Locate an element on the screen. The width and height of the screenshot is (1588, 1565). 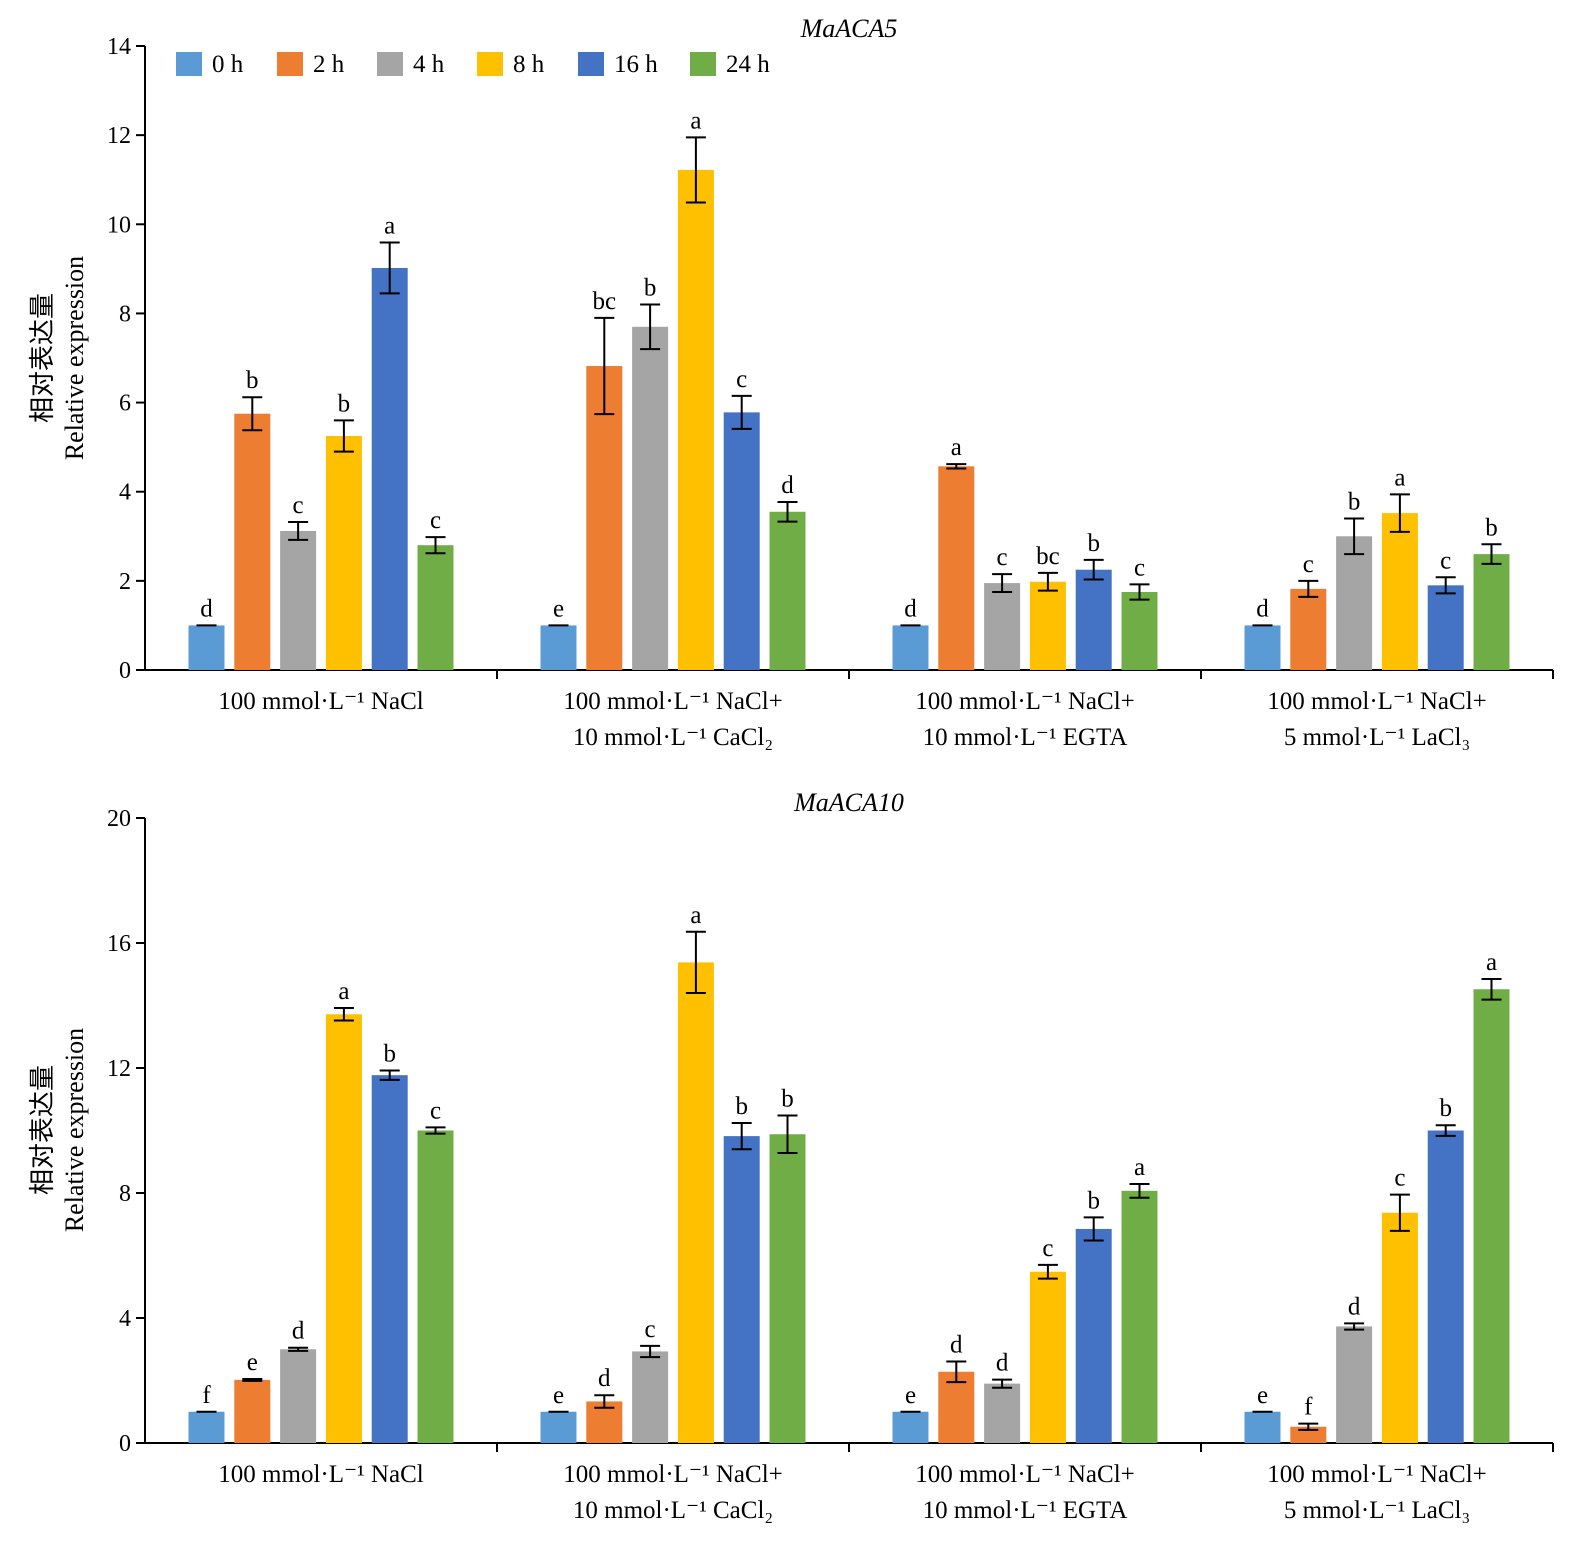
category-label: 5 mmol·L⁻¹ LaCl₃ is located at coordinates (1377, 1510).